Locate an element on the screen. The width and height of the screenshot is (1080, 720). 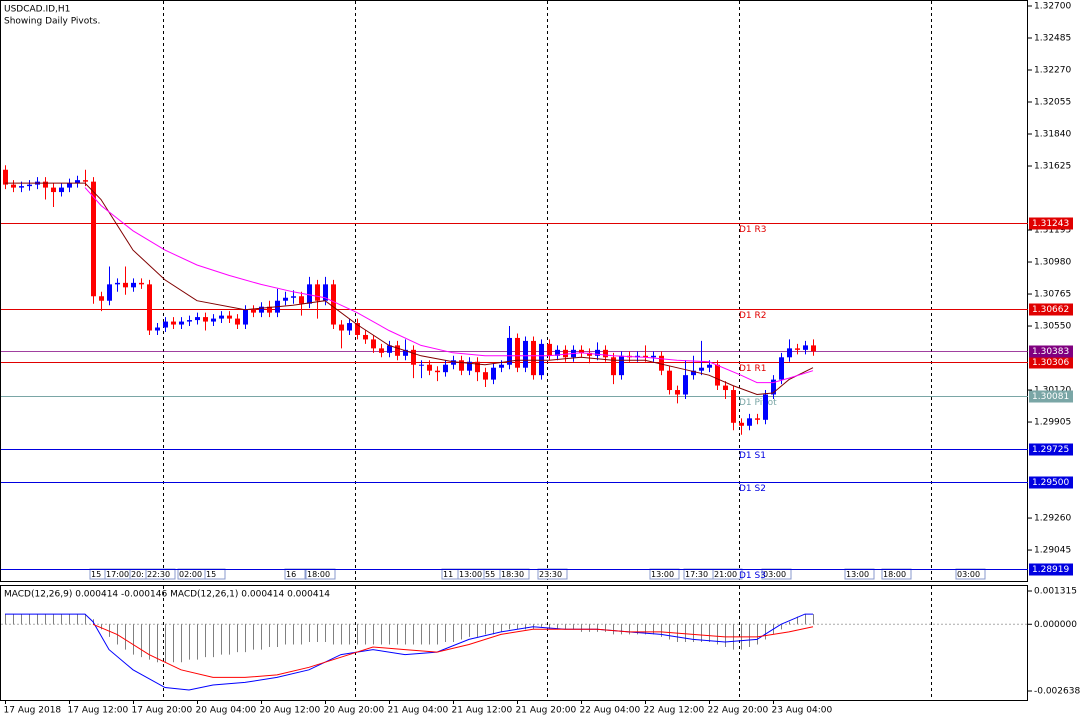
price-tag-label: 1.28919 is located at coordinates (1050, 570).